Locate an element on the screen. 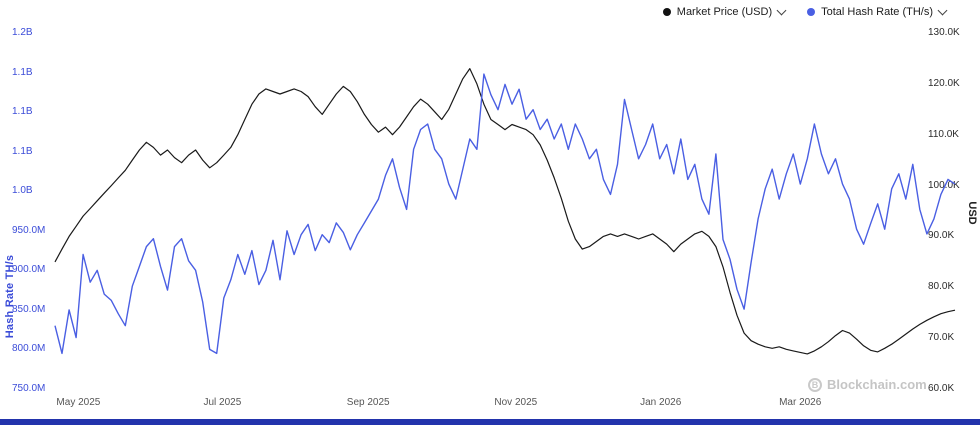 The image size is (980, 425). watermark-text: Blockchain.com is located at coordinates (877, 384).